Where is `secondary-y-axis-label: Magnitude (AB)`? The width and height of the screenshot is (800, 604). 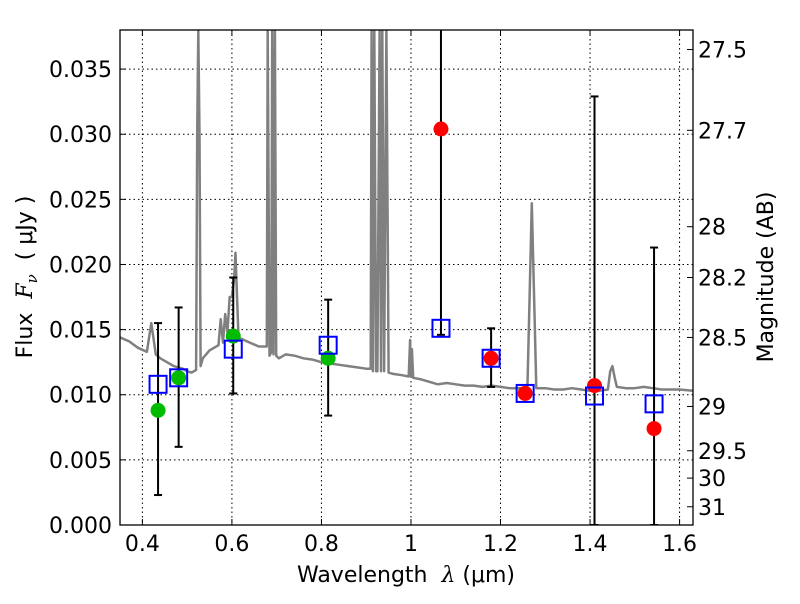 secondary-y-axis-label: Magnitude (AB) is located at coordinates (766, 277).